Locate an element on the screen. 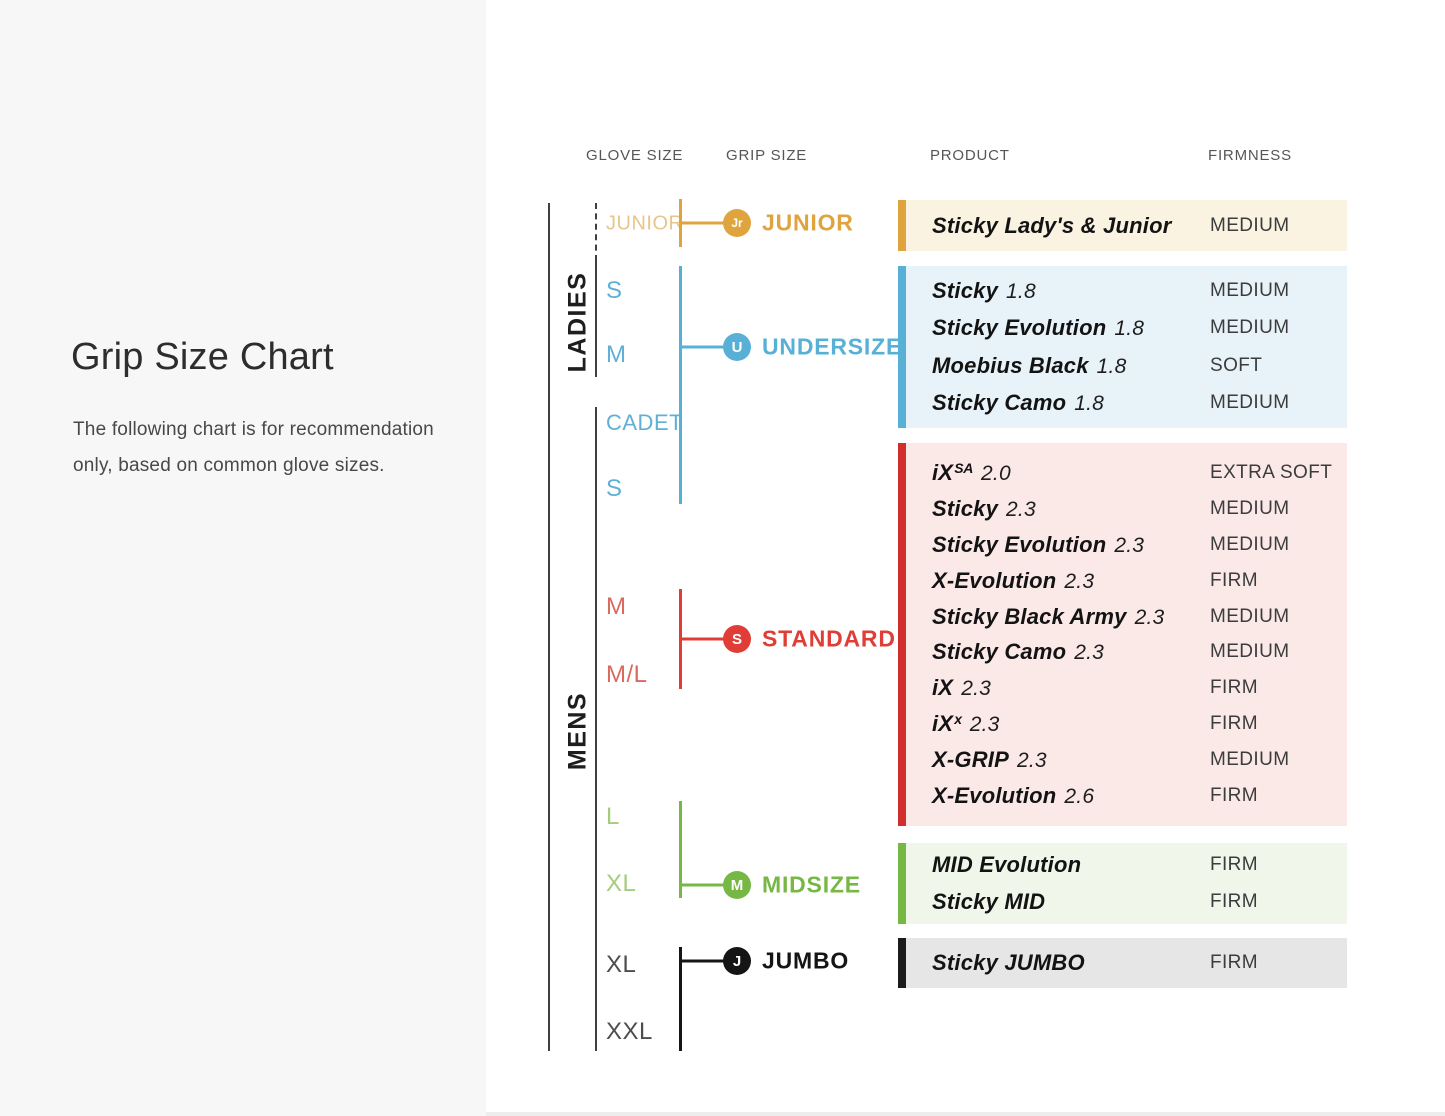  standard-connector-line is located at coordinates (703, 639).